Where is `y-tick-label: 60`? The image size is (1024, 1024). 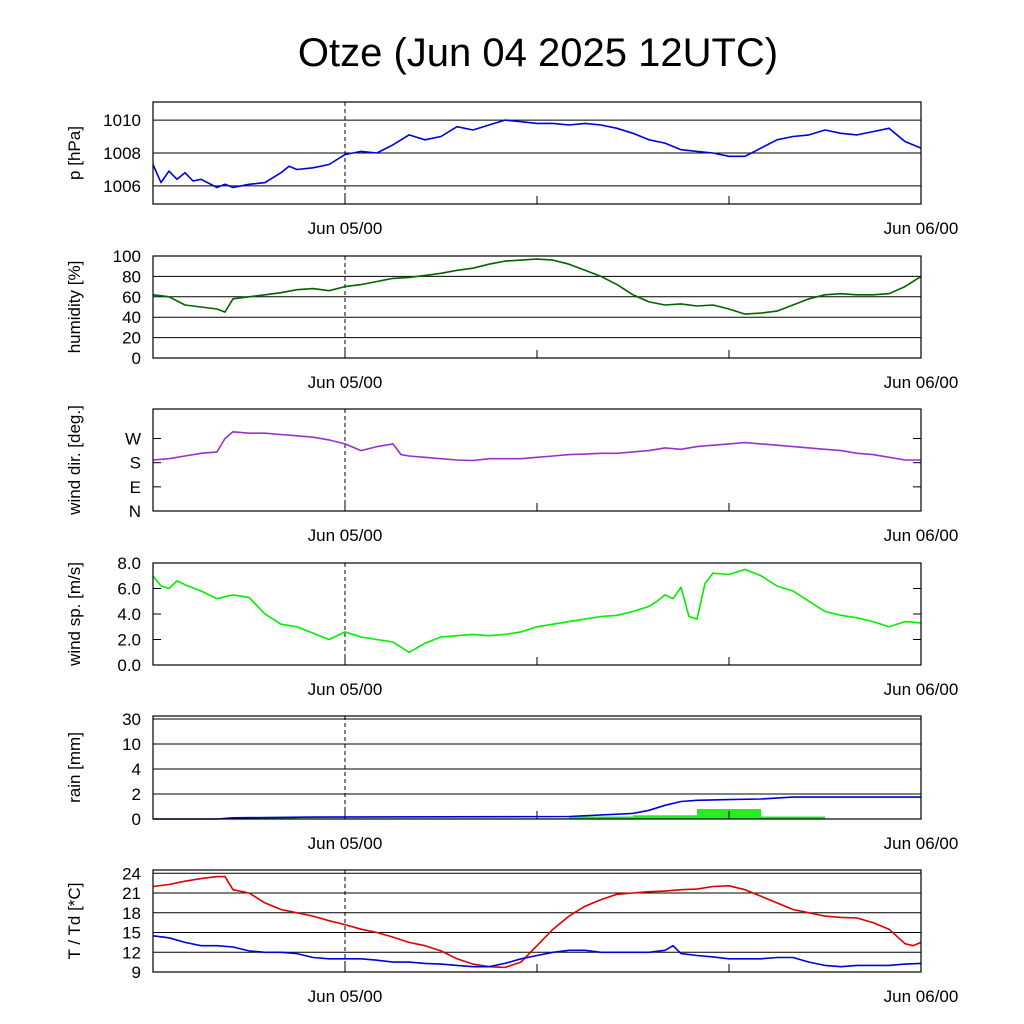
y-tick-label: 60 is located at coordinates (131, 297).